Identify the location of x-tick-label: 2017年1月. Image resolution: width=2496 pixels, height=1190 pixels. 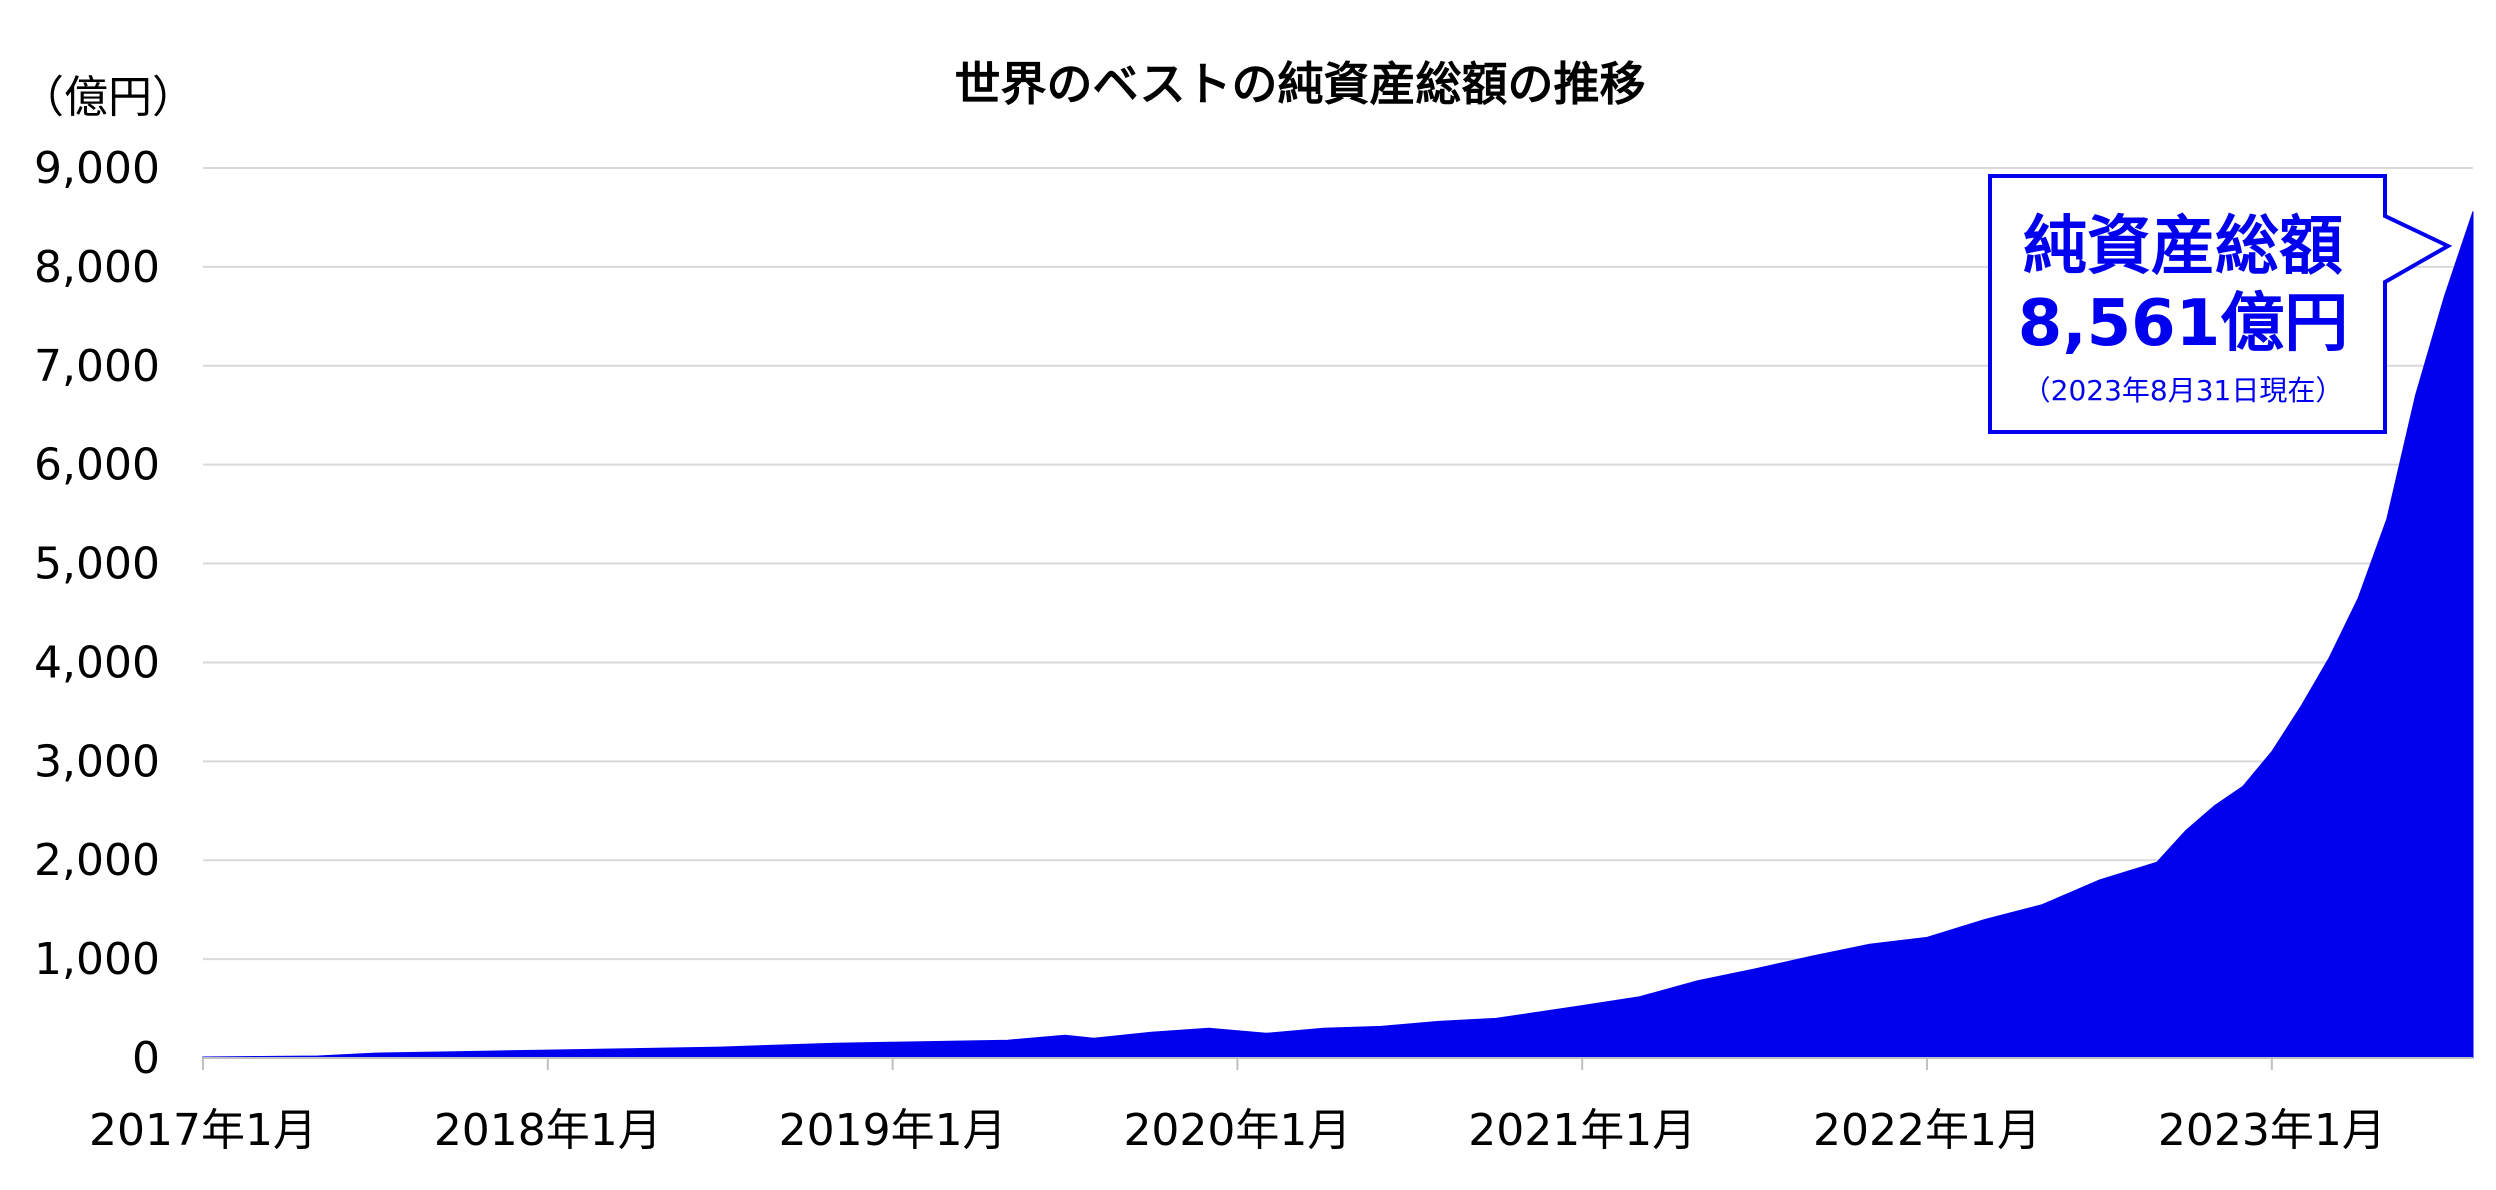
(203, 1130).